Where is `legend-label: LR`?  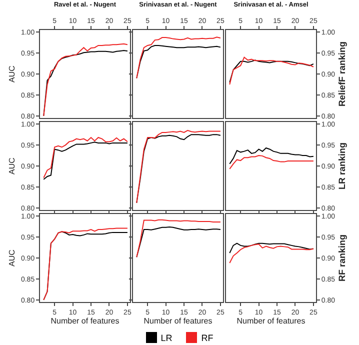
legend-label: LR is located at coordinates (166, 337).